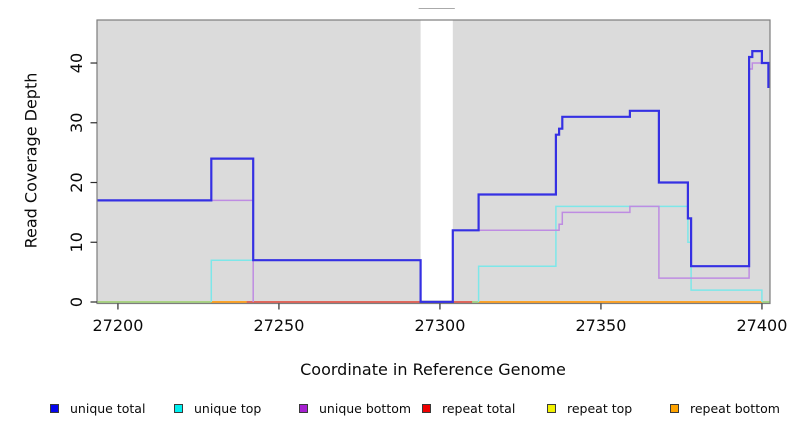 This screenshot has height=432, width=792. What do you see at coordinates (600, 325) in the screenshot?
I see `x-tick-label: 27350` at bounding box center [600, 325].